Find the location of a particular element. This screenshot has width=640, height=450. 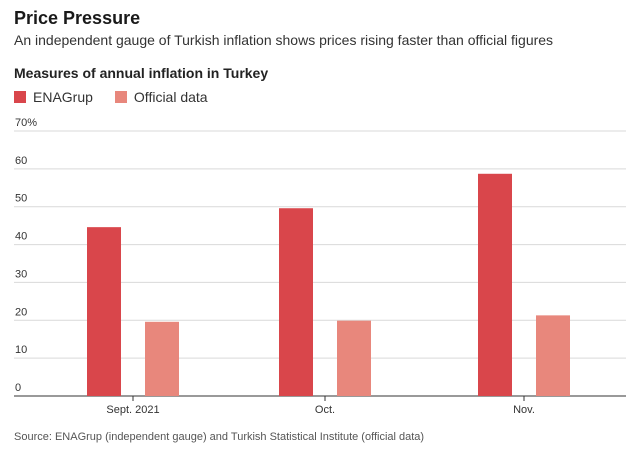

y-tick-label: 60 is located at coordinates (21, 161).